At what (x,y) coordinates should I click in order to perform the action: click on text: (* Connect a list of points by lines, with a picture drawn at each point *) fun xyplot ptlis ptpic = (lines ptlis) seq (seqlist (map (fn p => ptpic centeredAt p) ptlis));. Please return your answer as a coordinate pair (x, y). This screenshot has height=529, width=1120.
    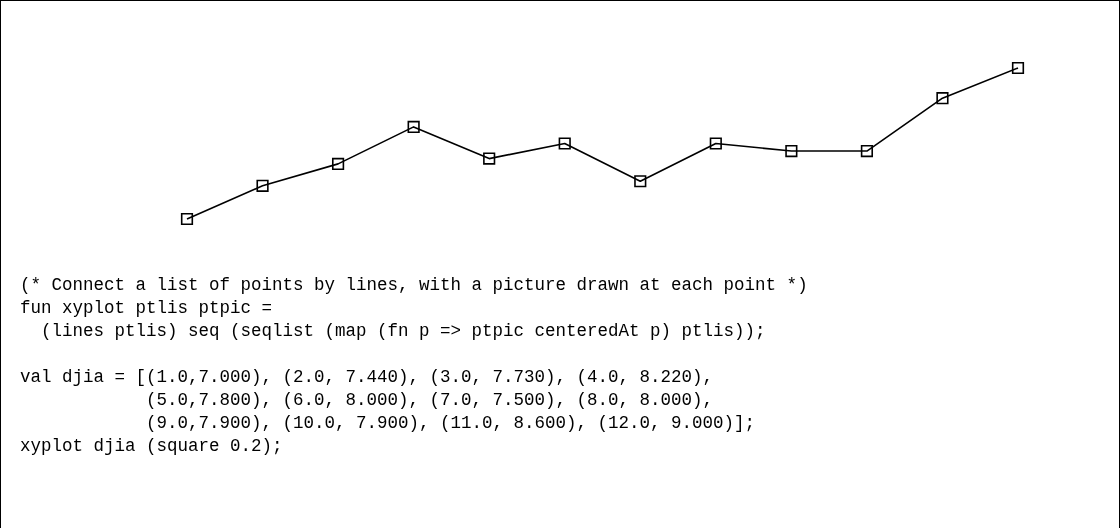
    Looking at the image, I should click on (414, 308).